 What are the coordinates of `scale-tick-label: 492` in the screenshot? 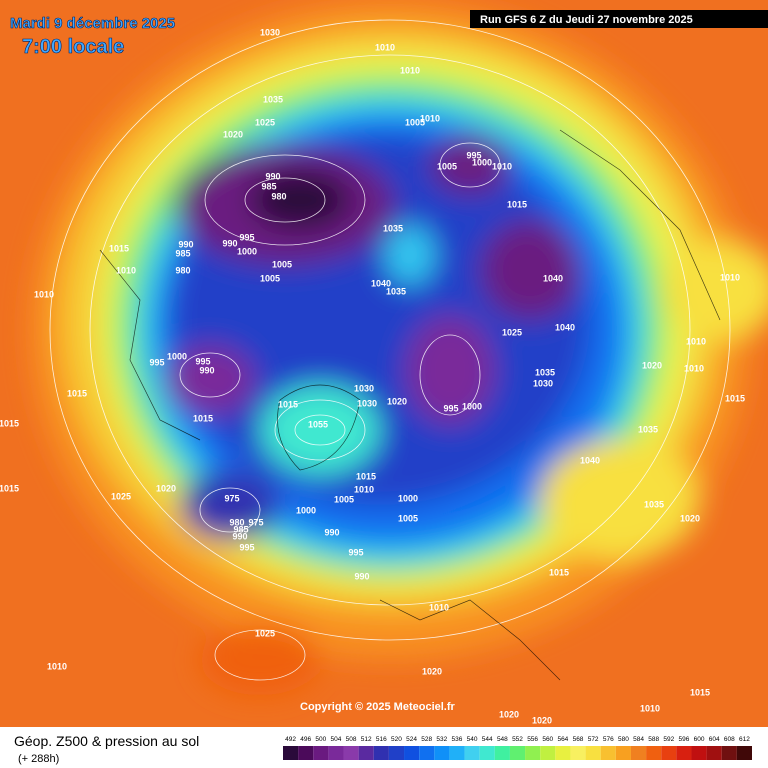 It's located at (290, 739).